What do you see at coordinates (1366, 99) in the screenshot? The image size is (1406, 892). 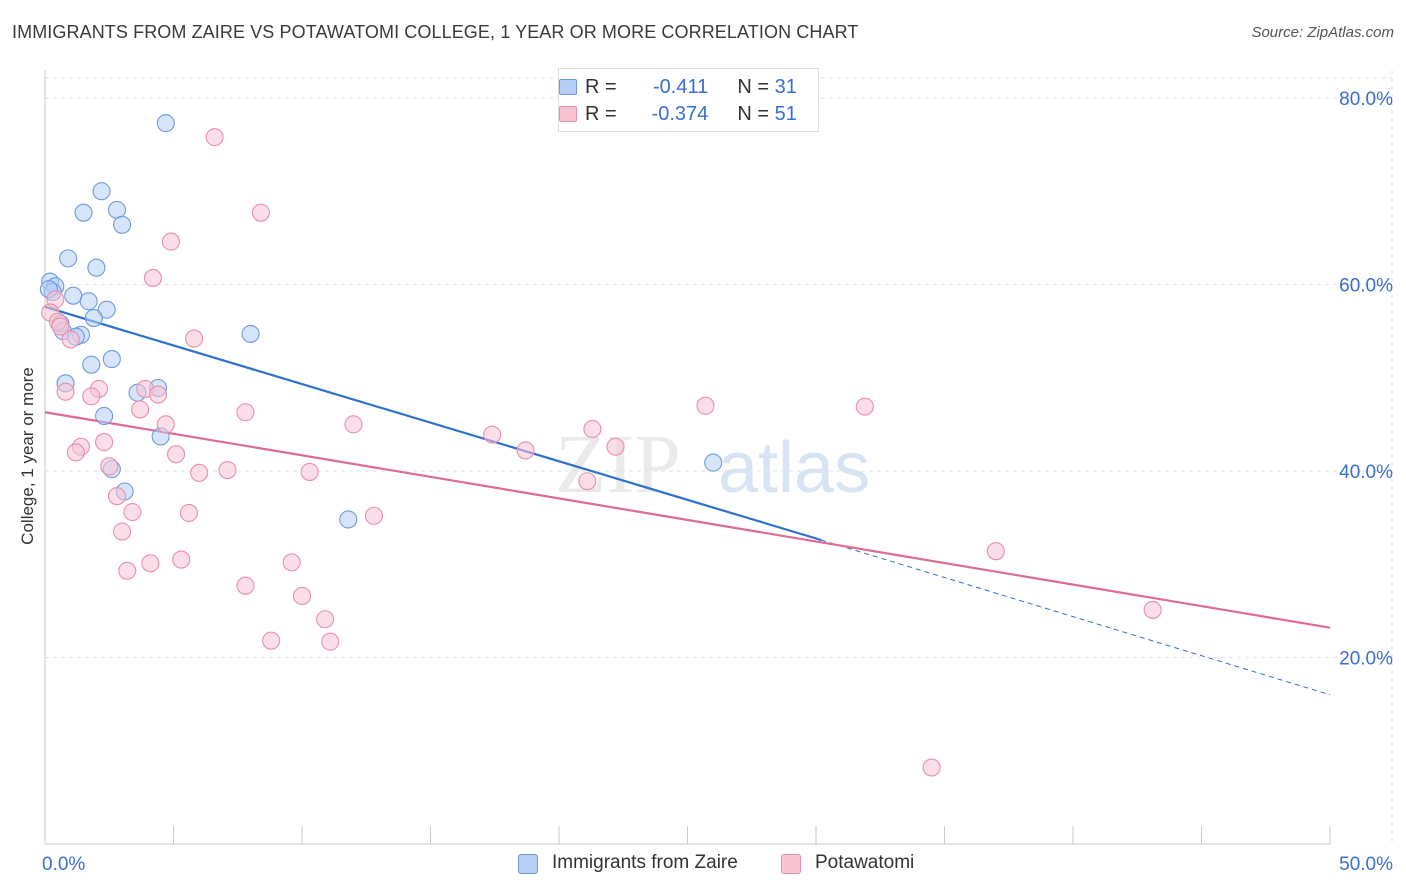 I see `y-tick-label: 80.0%` at bounding box center [1366, 99].